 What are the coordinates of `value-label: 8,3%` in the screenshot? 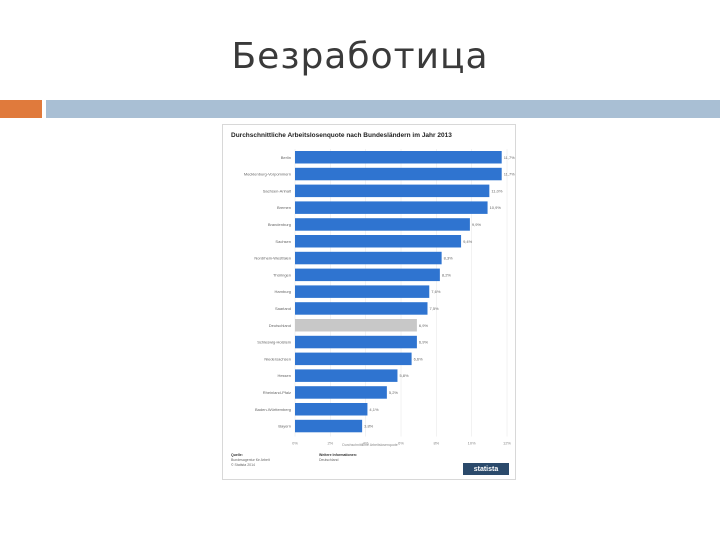 It's located at (449, 258).